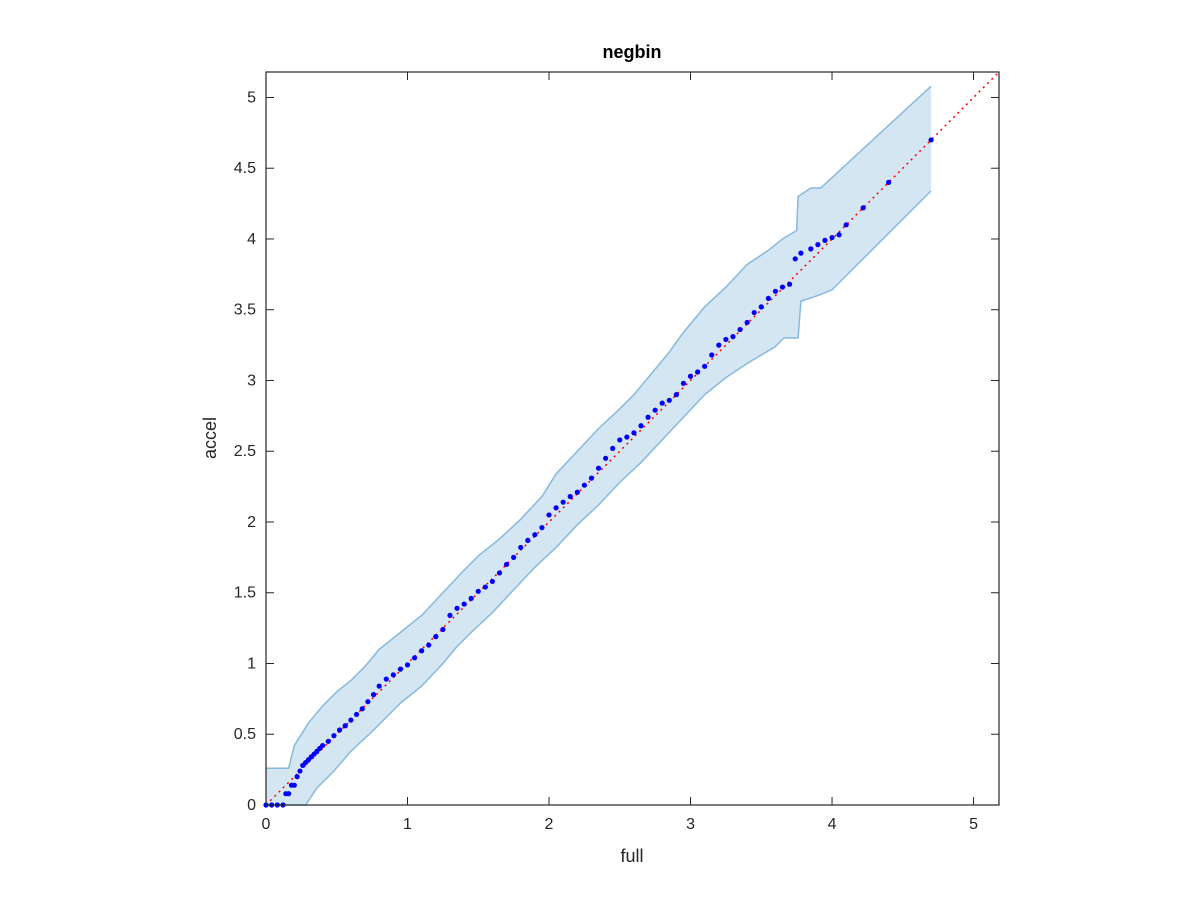 The width and height of the screenshot is (1200, 900). Describe the element at coordinates (973, 824) in the screenshot. I see `x-tick-label: 5` at that location.